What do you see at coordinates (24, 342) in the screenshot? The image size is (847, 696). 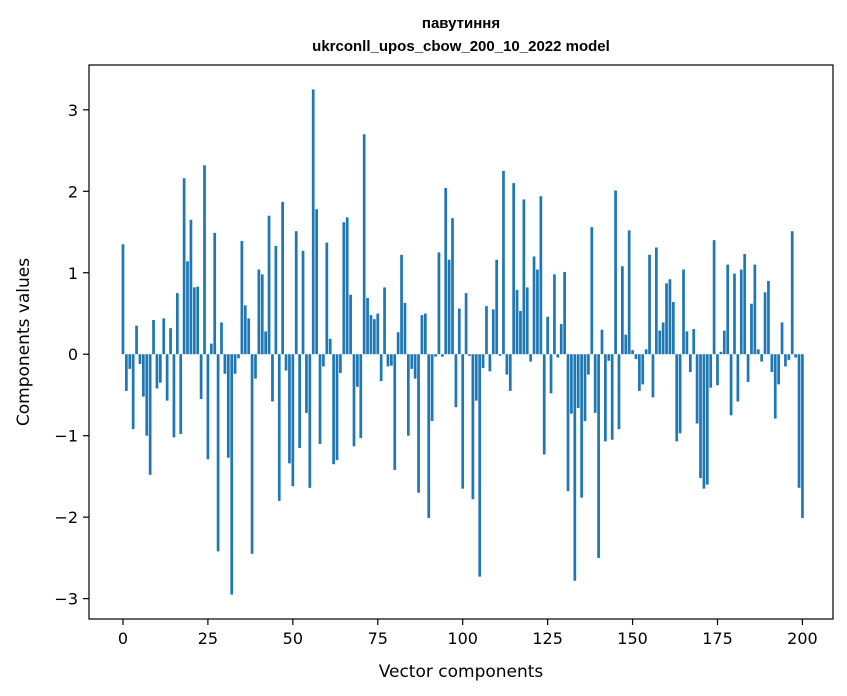 I see `y-axis-label: Components values` at bounding box center [24, 342].